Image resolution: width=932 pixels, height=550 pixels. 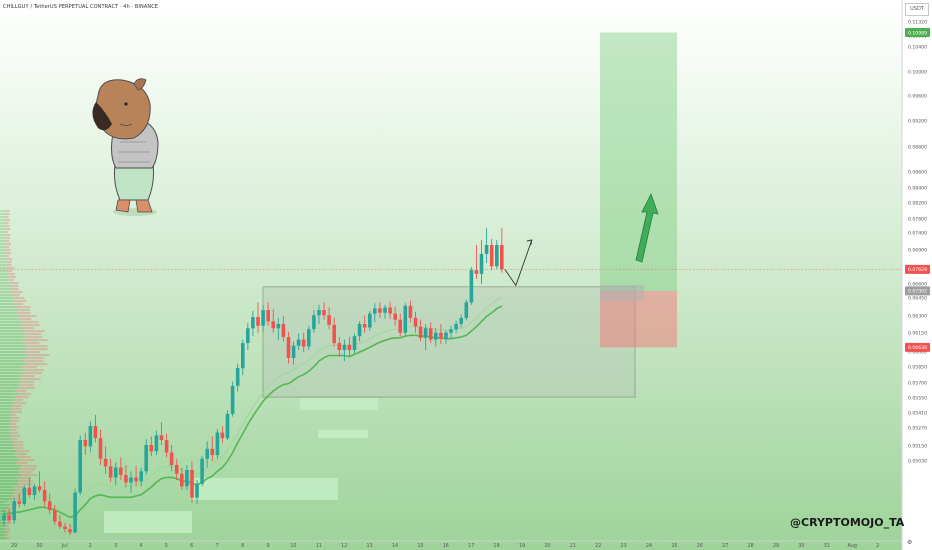 I want to click on x-tick-label: 21, so click(x=573, y=546).